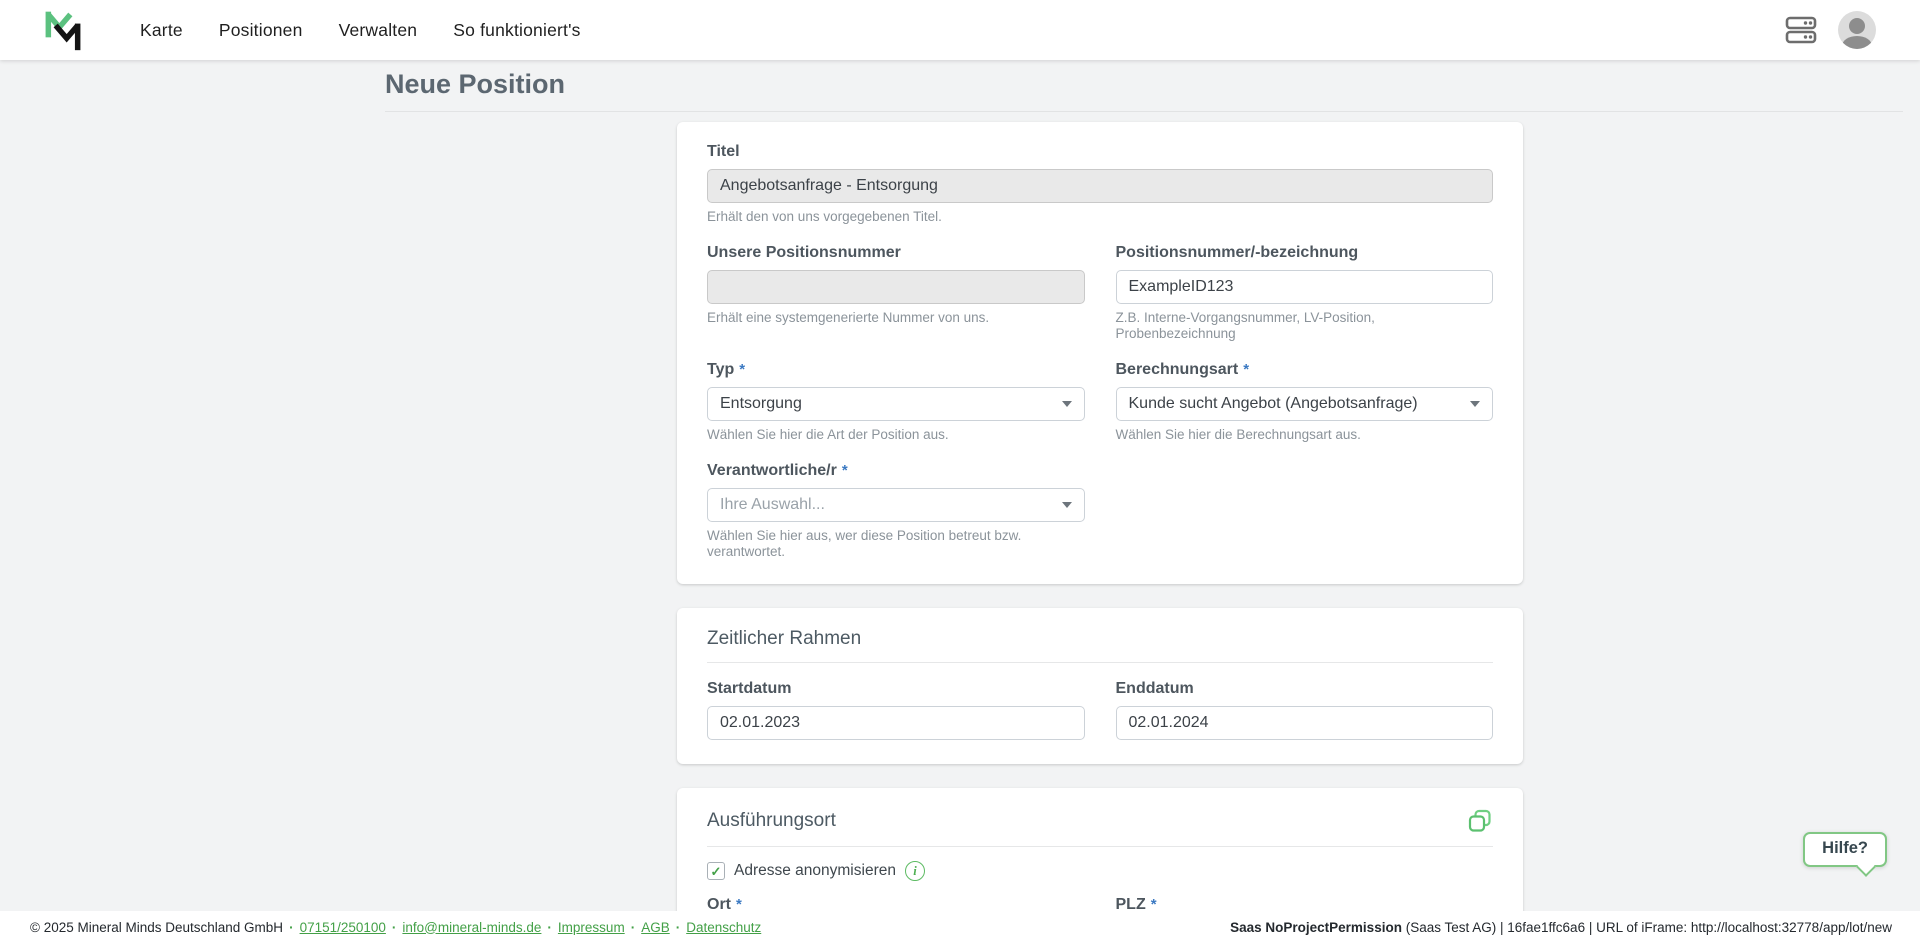 The image size is (1920, 943). I want to click on berechnungsart-label: Berechnungsart *, so click(1305, 369).